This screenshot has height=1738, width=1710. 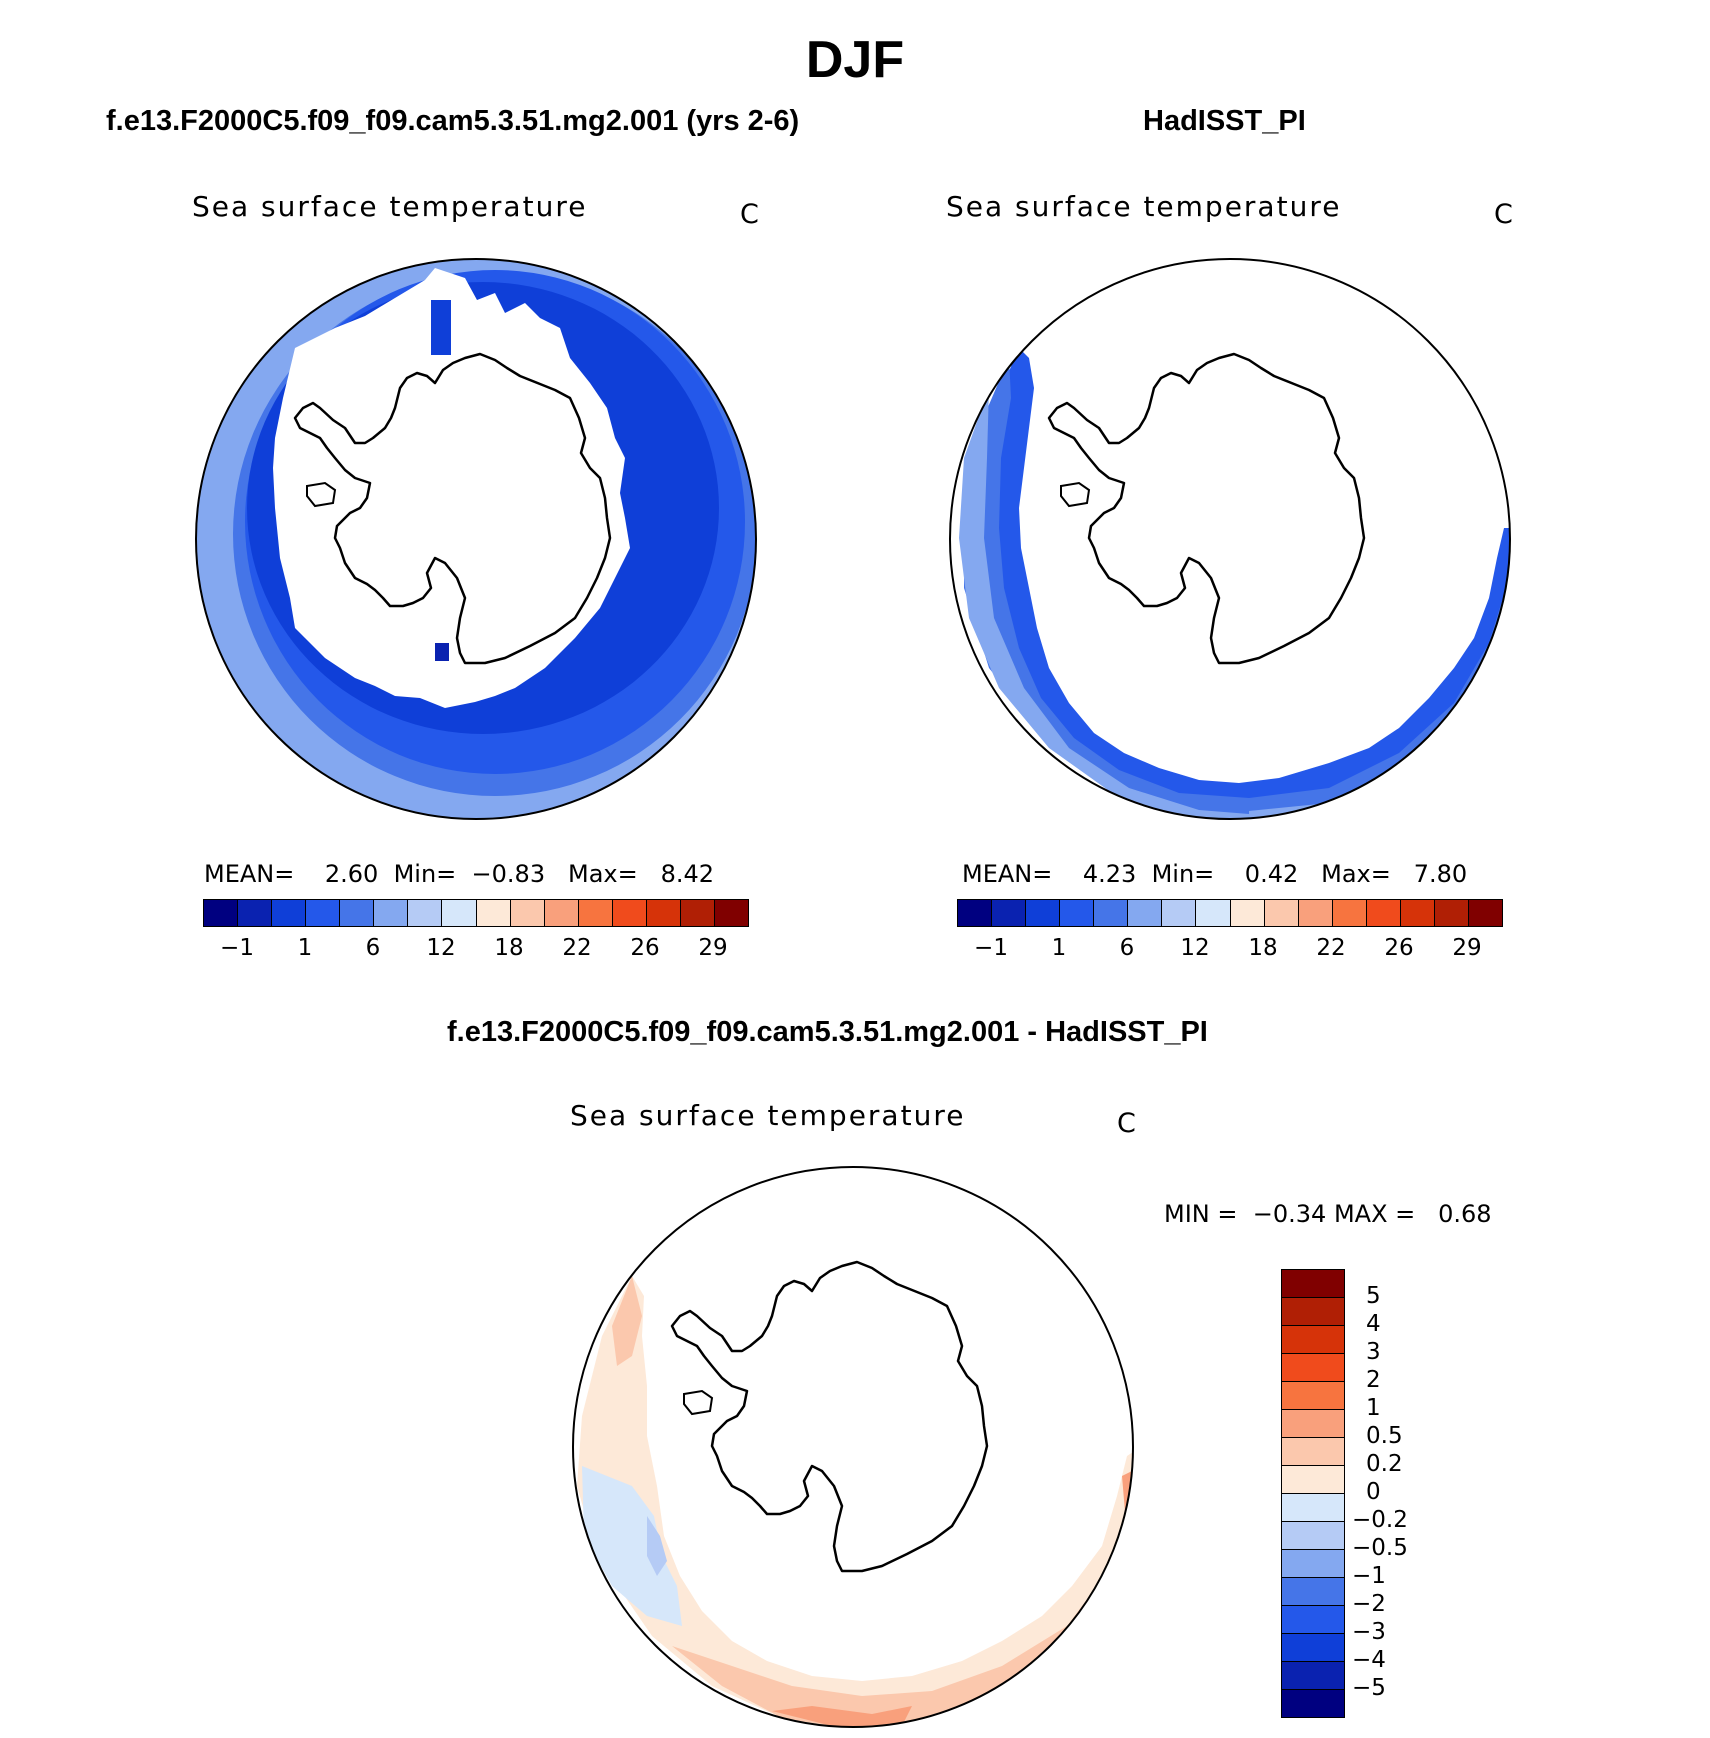 What do you see at coordinates (305, 948) in the screenshot?
I see `model-colorbar-tick-label: 1` at bounding box center [305, 948].